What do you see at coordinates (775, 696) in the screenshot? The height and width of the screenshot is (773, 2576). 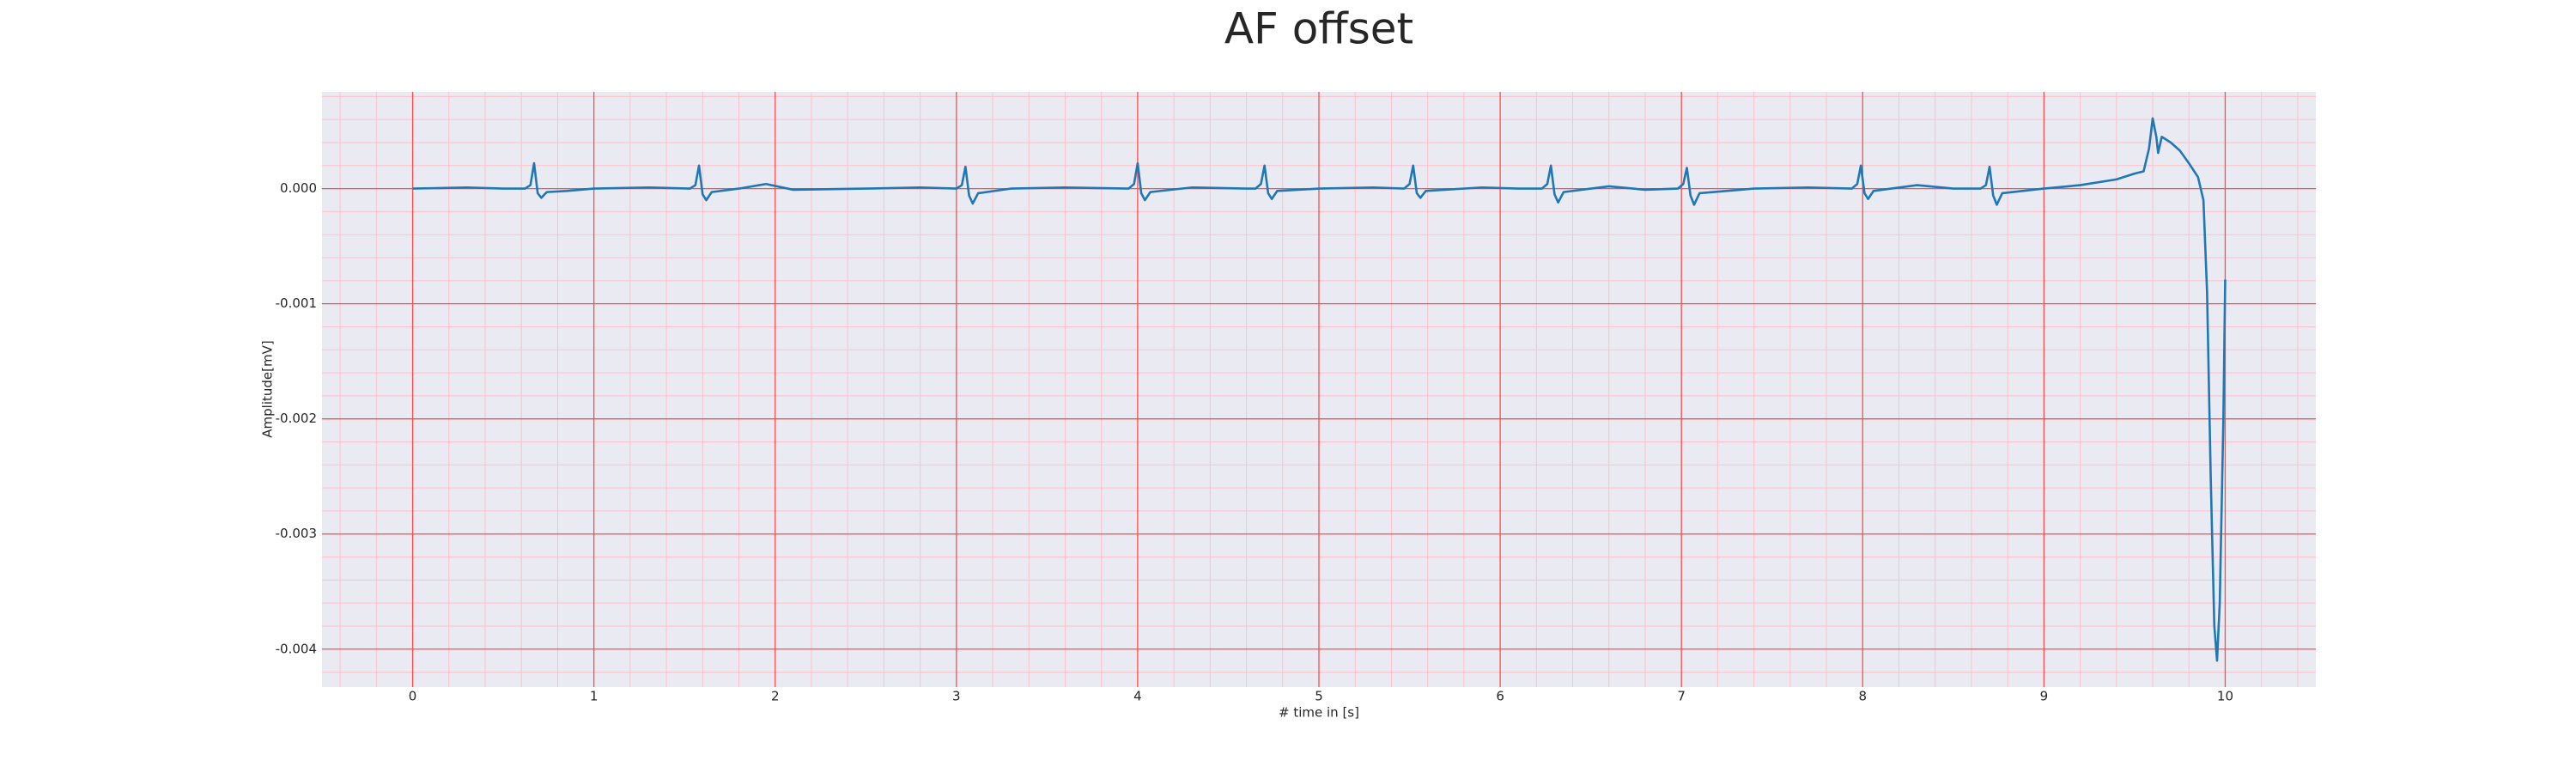 I see `x-tick-label: 2` at bounding box center [775, 696].